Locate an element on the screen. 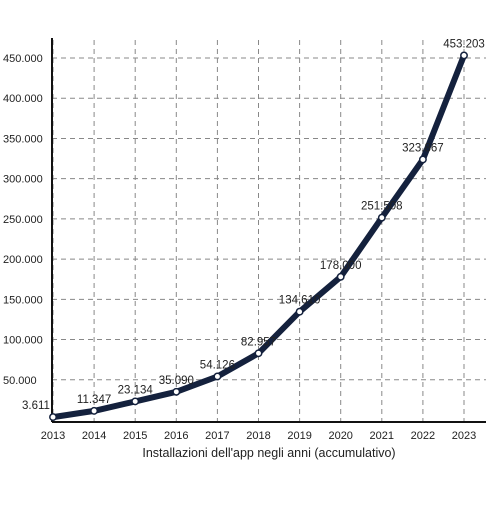  y-tick-label: 200.000 is located at coordinates (23, 260).